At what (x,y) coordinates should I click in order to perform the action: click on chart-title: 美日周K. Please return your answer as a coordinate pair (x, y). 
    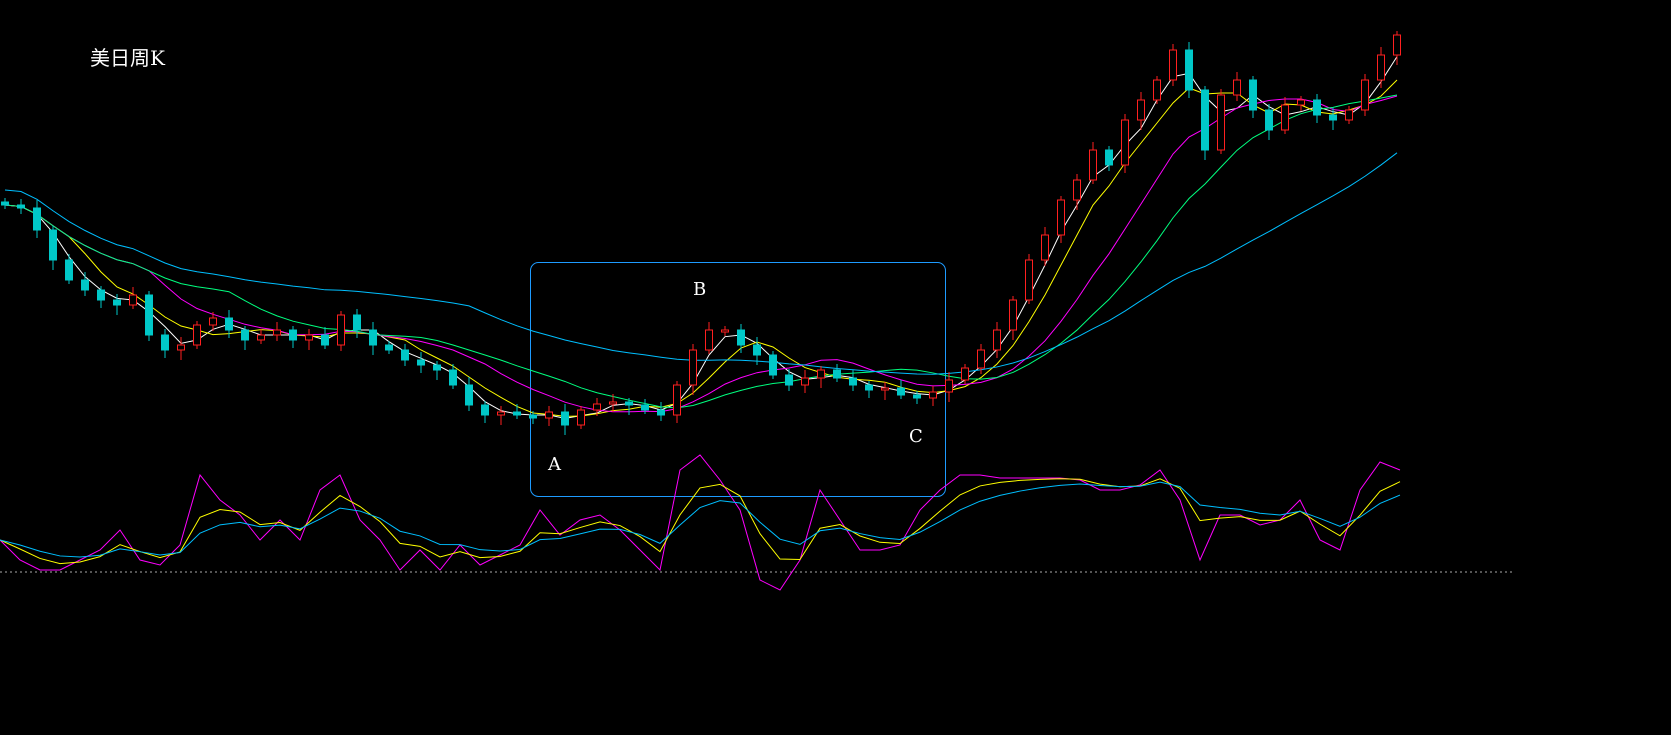
    Looking at the image, I should click on (127, 58).